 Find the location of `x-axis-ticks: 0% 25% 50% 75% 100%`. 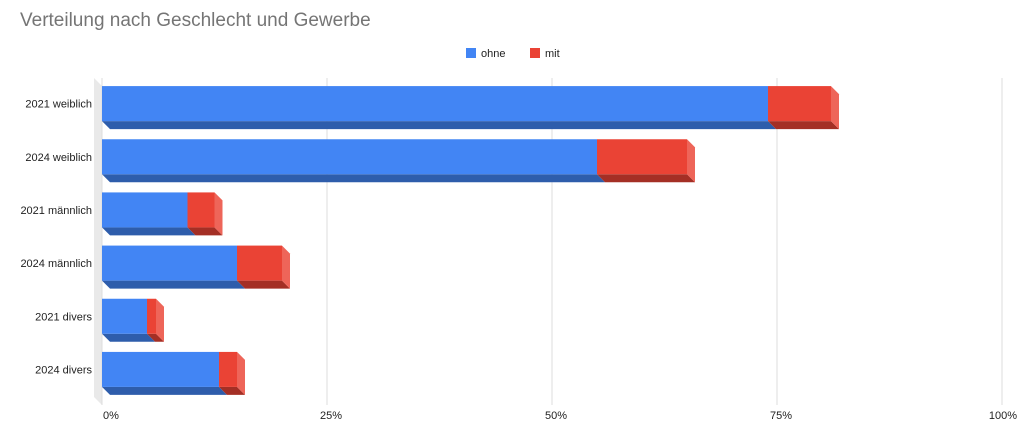

x-axis-ticks: 0% 25% 50% 75% 100% is located at coordinates (560, 416).